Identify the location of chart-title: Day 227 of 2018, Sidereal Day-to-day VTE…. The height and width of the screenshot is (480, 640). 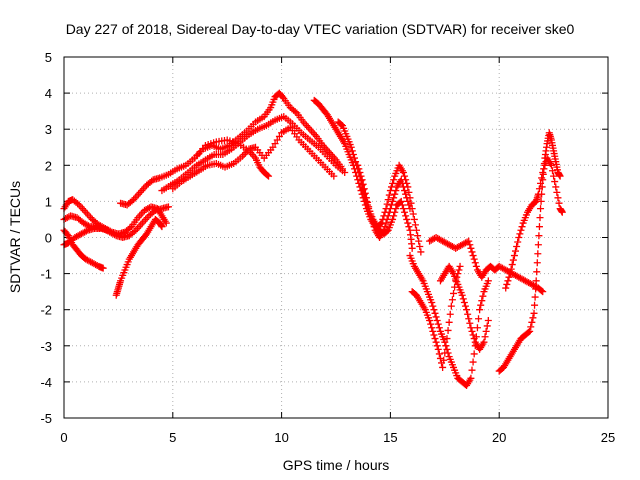
(320, 29).